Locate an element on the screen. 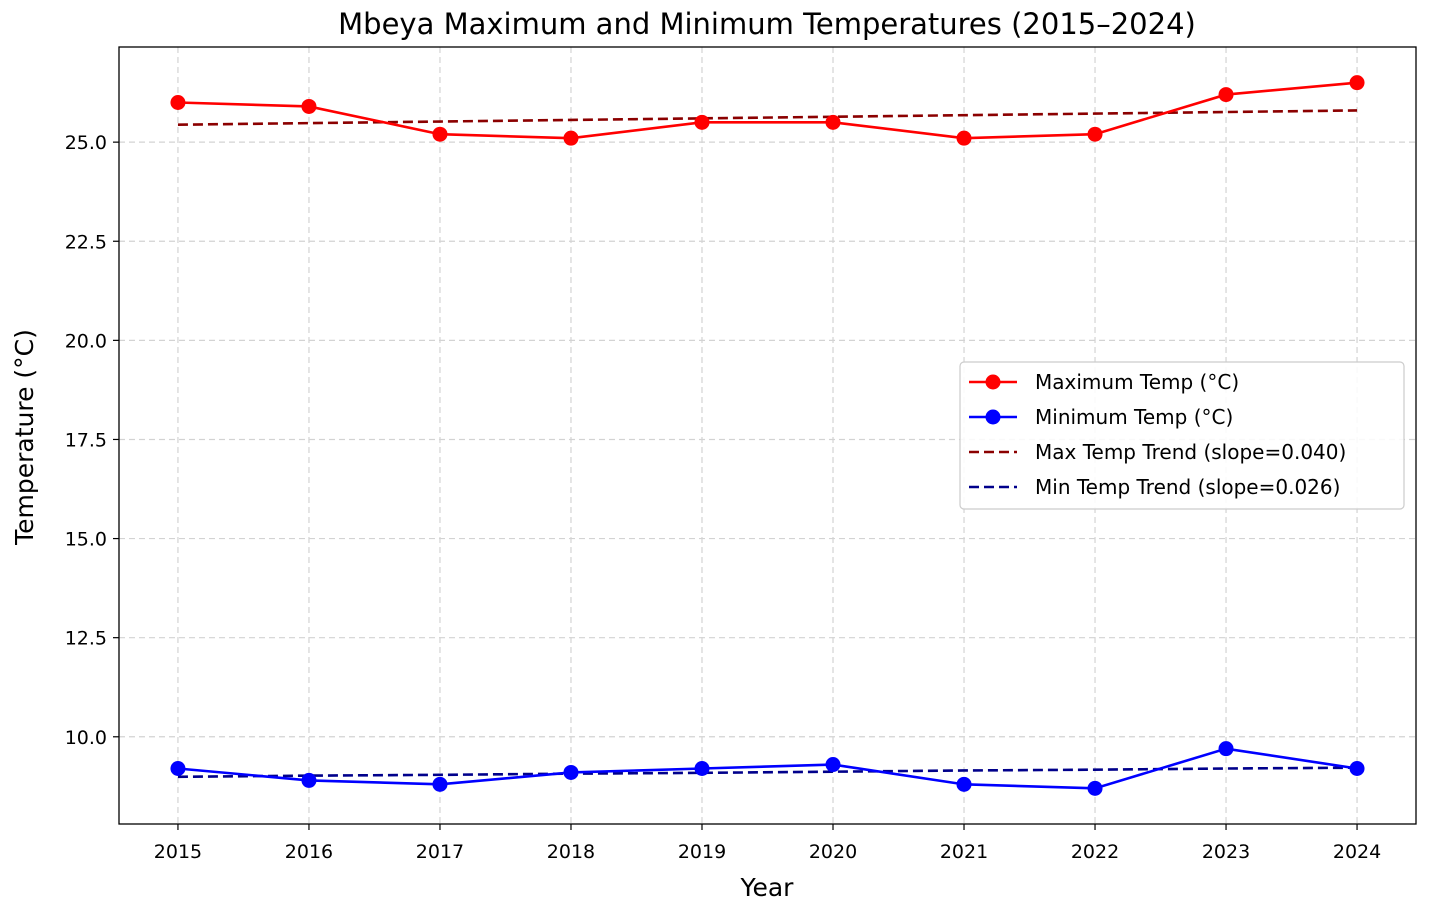 The height and width of the screenshot is (906, 1429). x-tick-label: 2021 is located at coordinates (964, 852).